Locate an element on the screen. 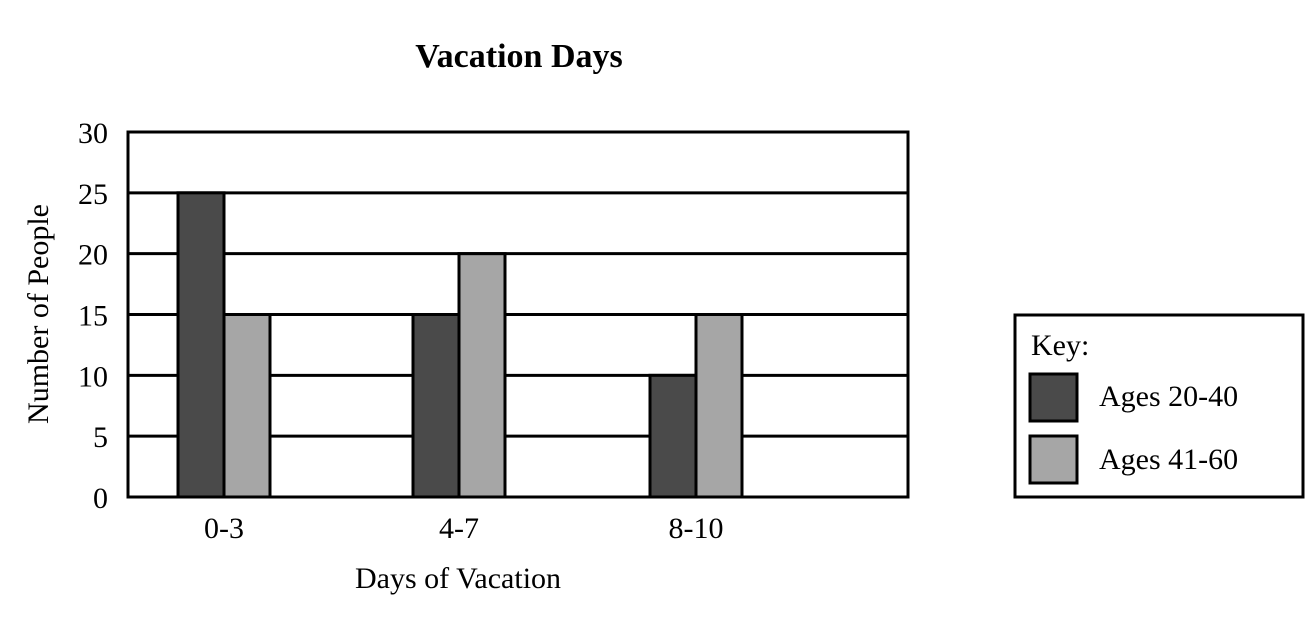 The image size is (1314, 640). y-tick-label-30: 30 is located at coordinates (93, 133).